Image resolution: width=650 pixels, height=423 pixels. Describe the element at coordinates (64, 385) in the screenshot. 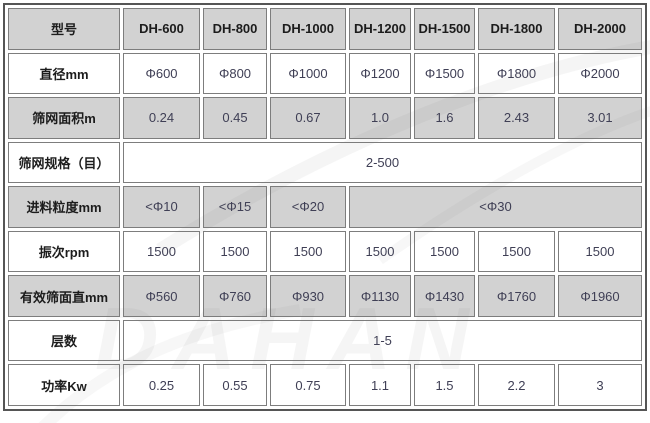

I see `row-label: 功率Kw` at that location.